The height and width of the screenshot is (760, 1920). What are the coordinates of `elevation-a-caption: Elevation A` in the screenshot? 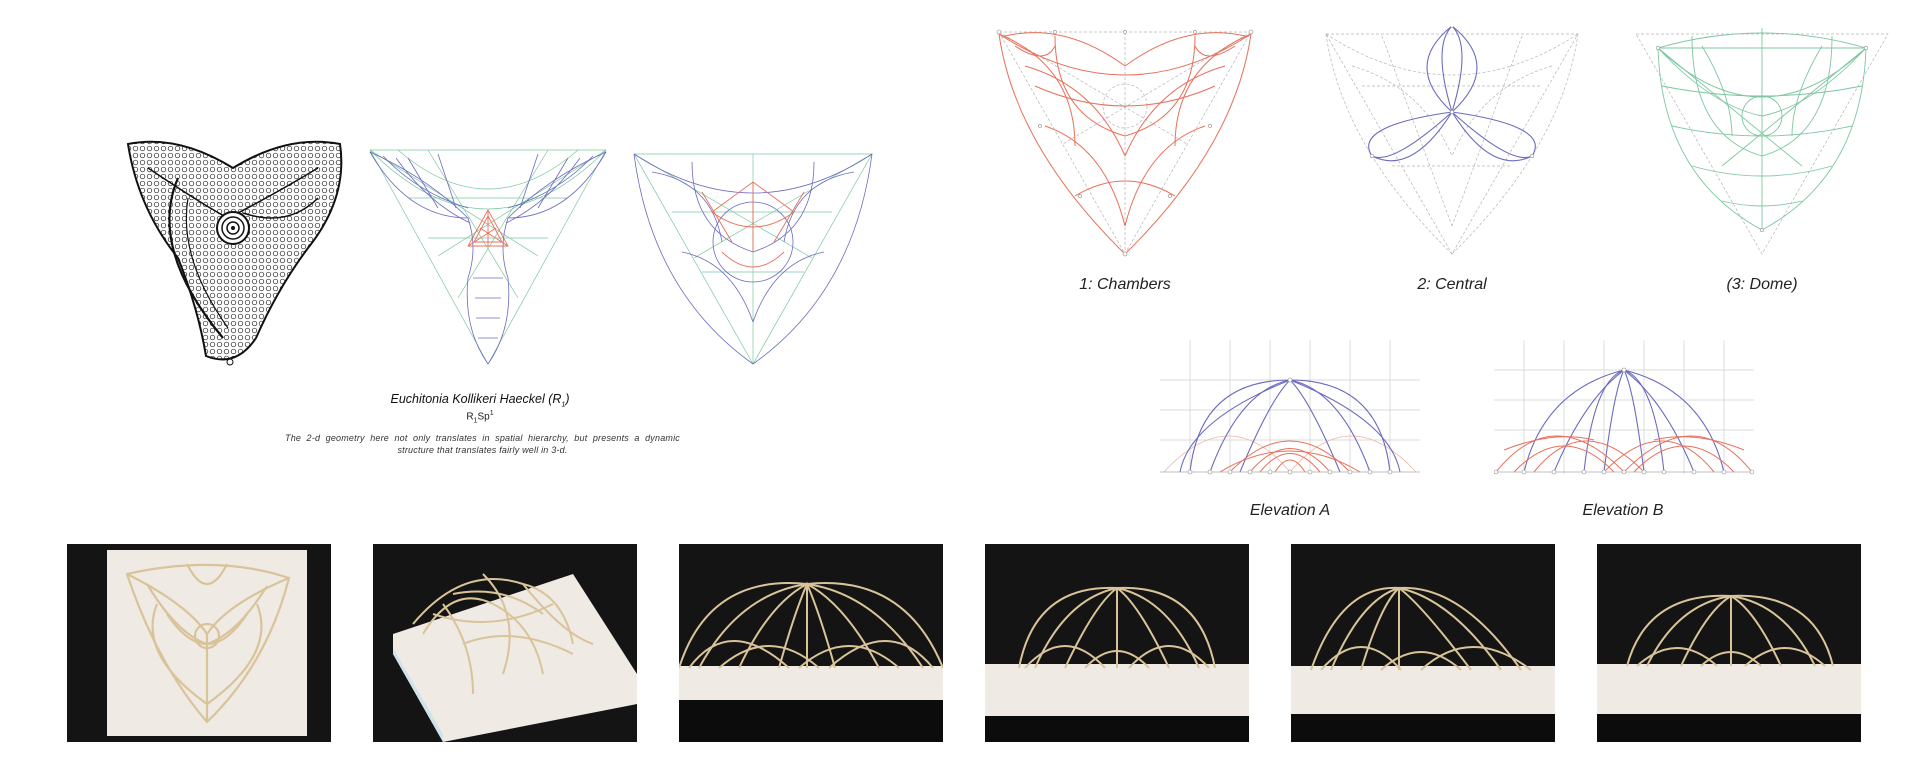 It's located at (1290, 510).